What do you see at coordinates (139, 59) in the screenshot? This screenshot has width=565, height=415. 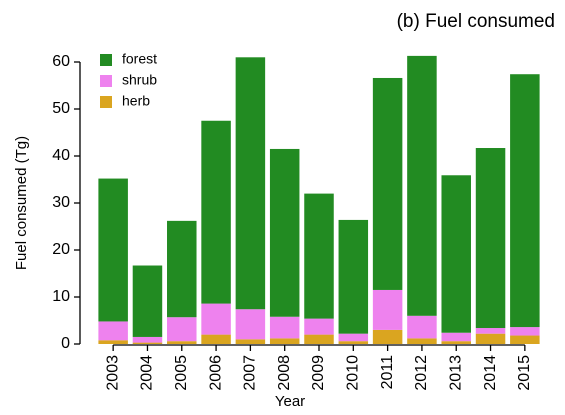 I see `legend-label: forest` at bounding box center [139, 59].